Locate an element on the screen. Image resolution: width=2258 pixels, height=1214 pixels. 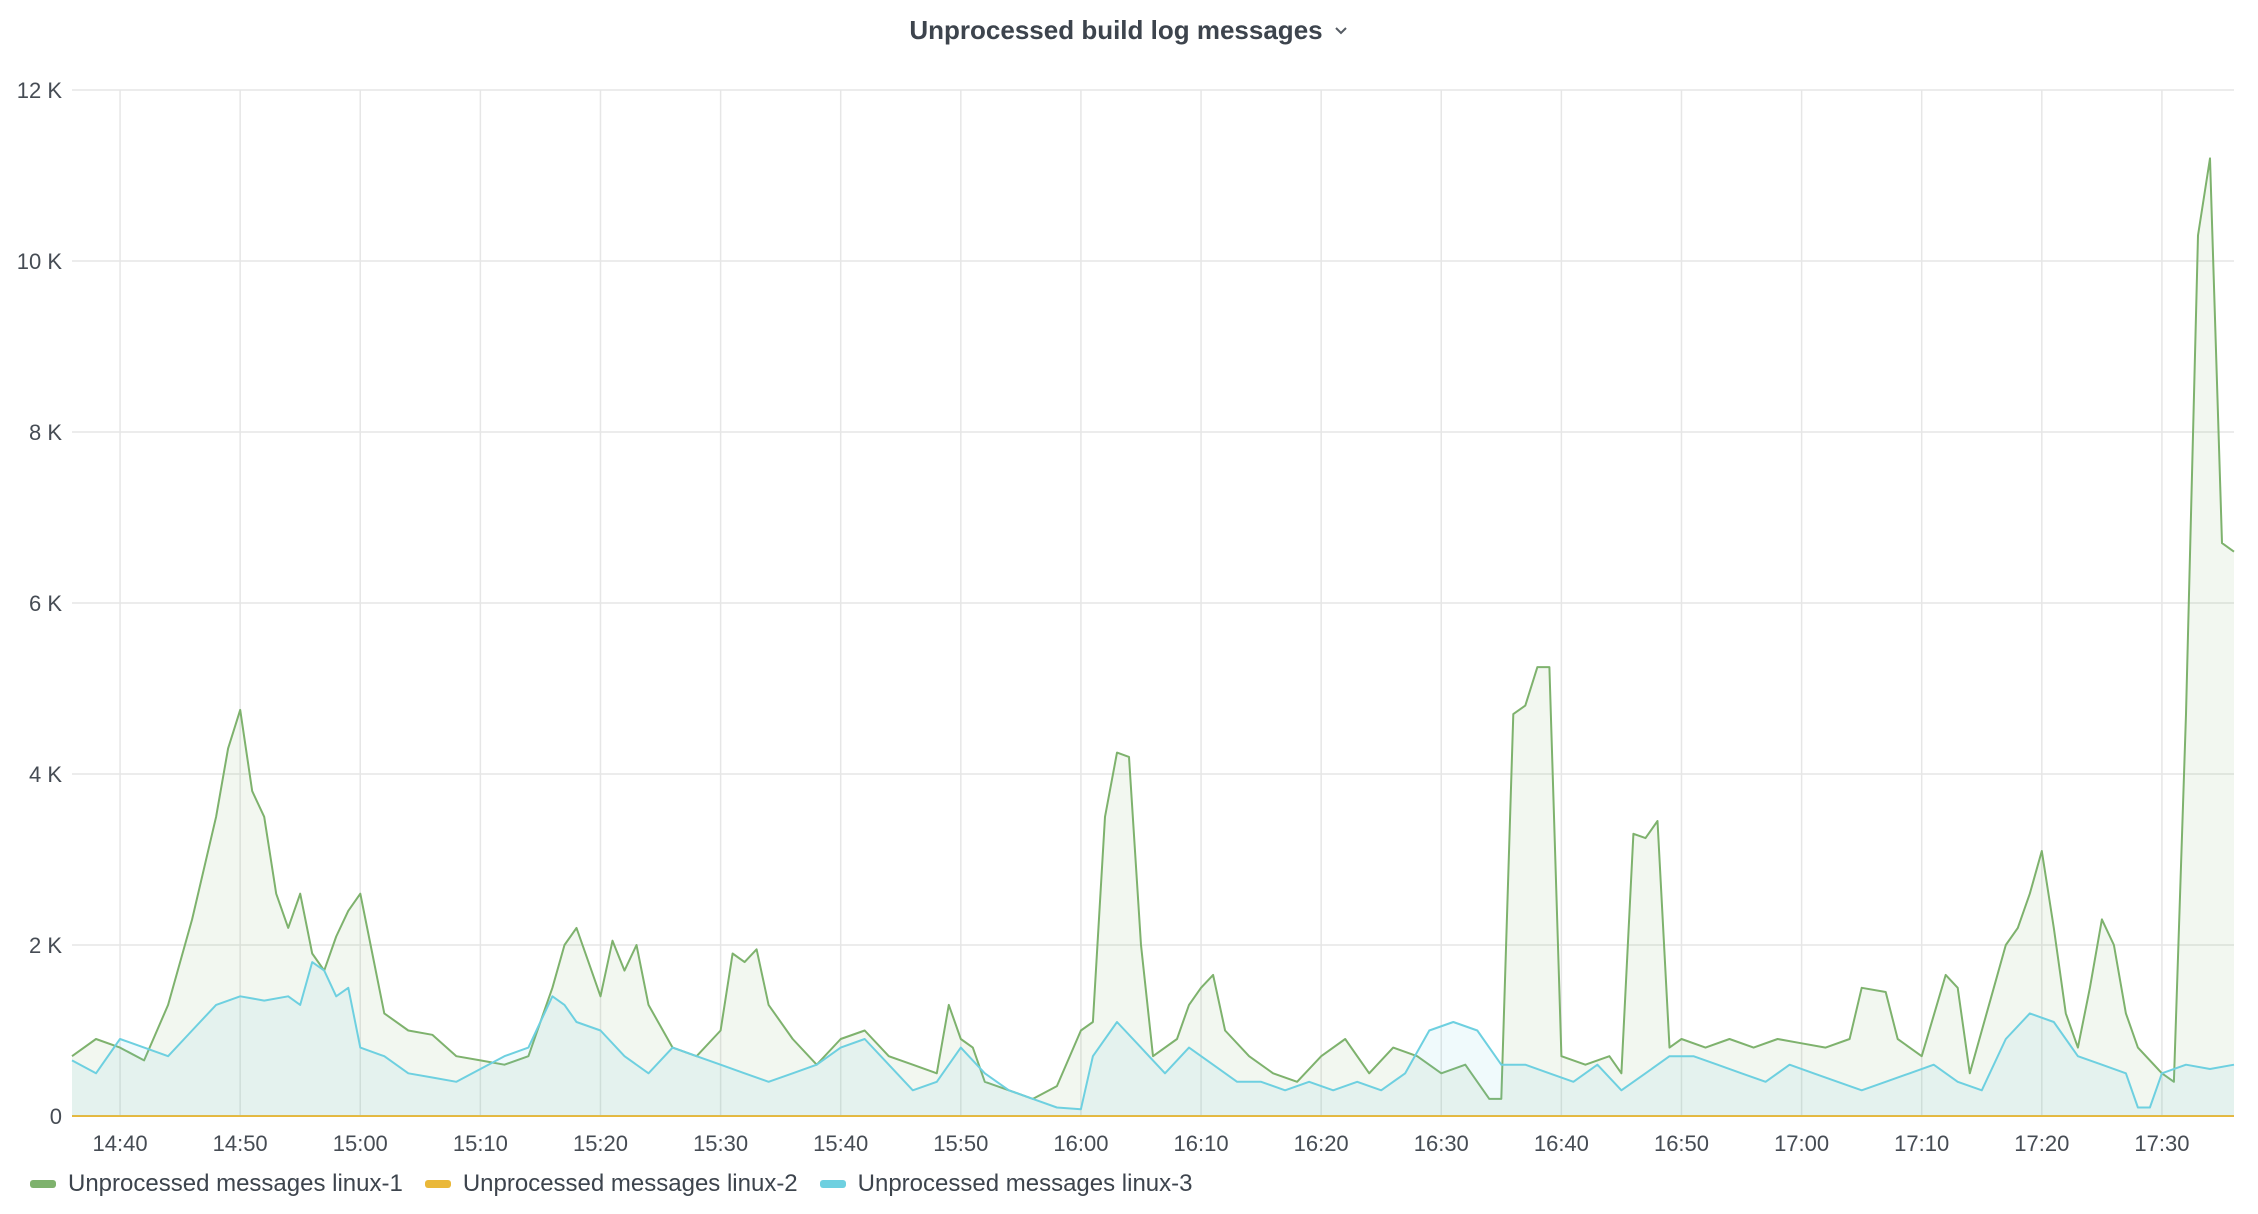
x-tick-label: 17:20 is located at coordinates (2041, 1143).